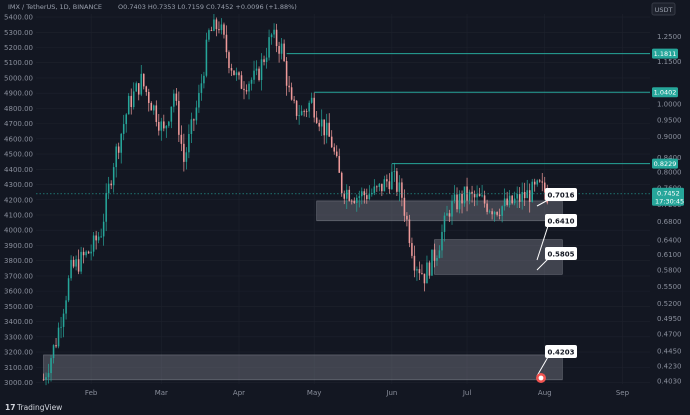 This screenshot has width=690, height=415. Describe the element at coordinates (668, 196) in the screenshot. I see `current-price-tag` at that location.